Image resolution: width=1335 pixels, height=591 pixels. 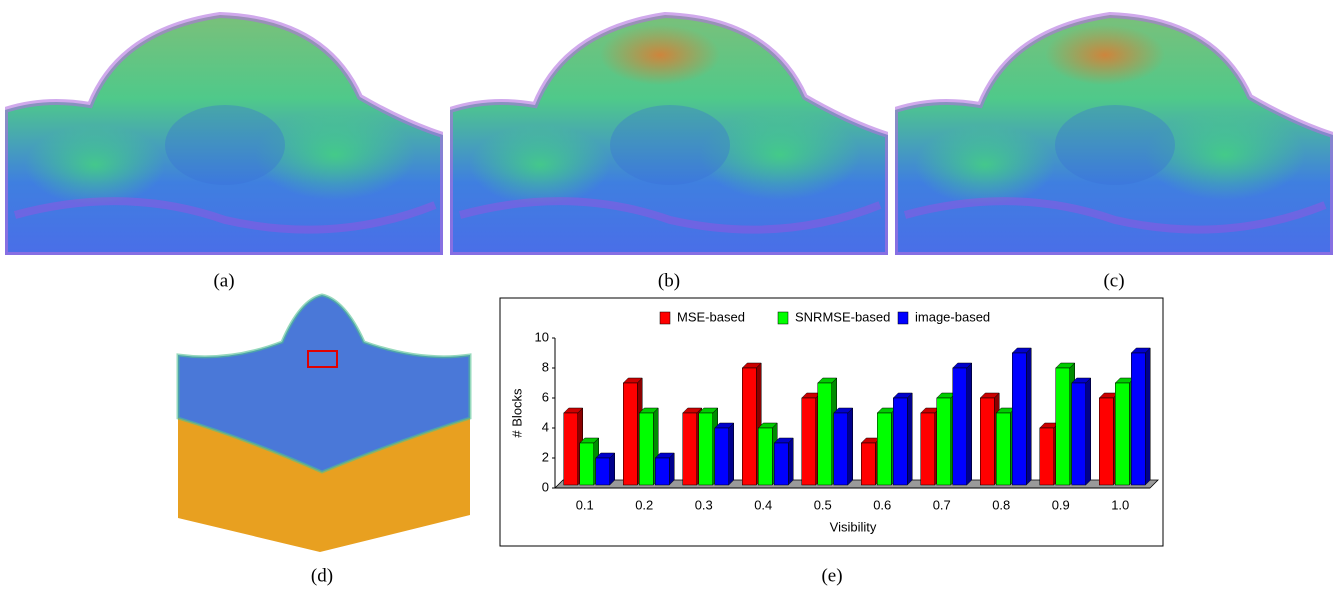 What do you see at coordinates (669, 280) in the screenshot?
I see `caption: (b)` at bounding box center [669, 280].